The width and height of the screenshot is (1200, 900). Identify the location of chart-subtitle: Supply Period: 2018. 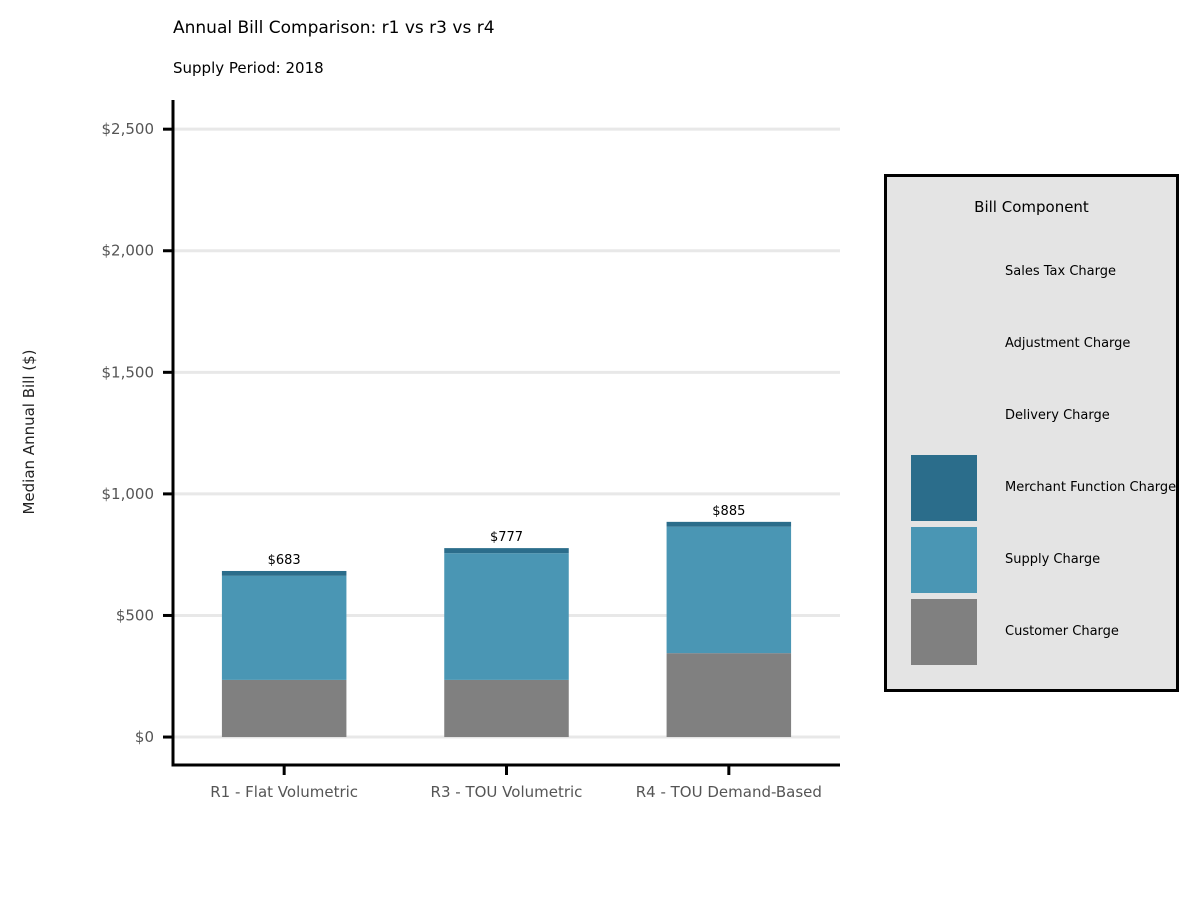
(248, 68).